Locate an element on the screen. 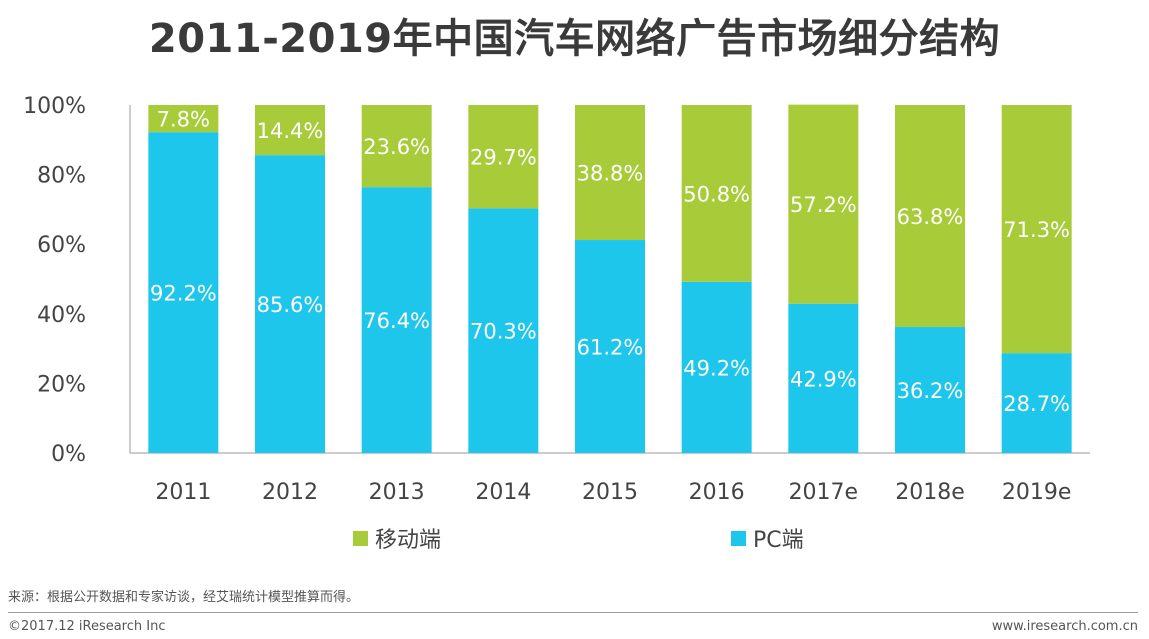 The image size is (1149, 639). footer-divider is located at coordinates (573, 612).